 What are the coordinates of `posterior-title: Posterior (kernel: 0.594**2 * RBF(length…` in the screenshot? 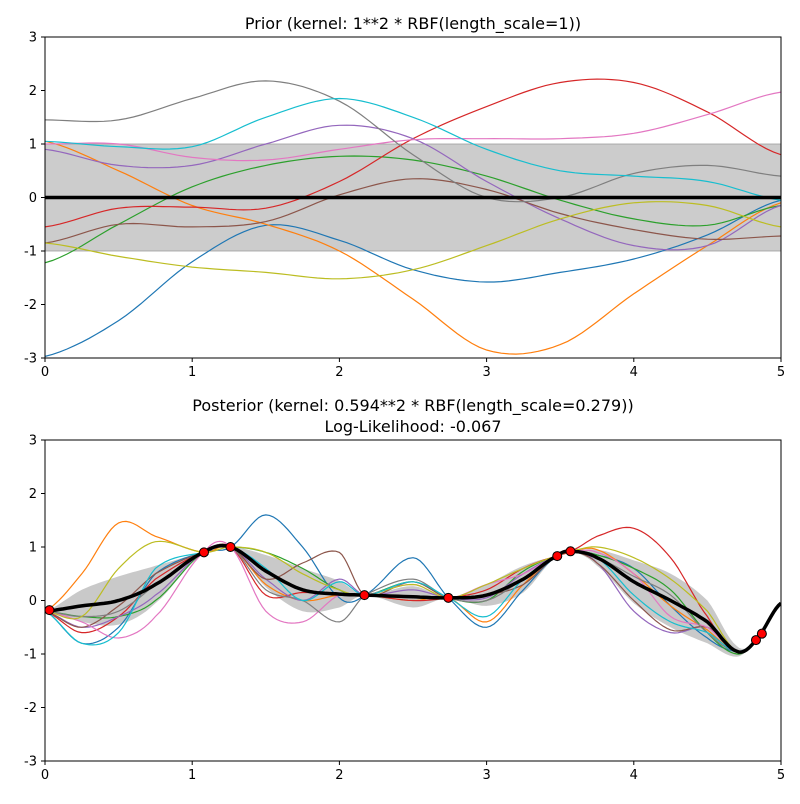 It's located at (412, 406).